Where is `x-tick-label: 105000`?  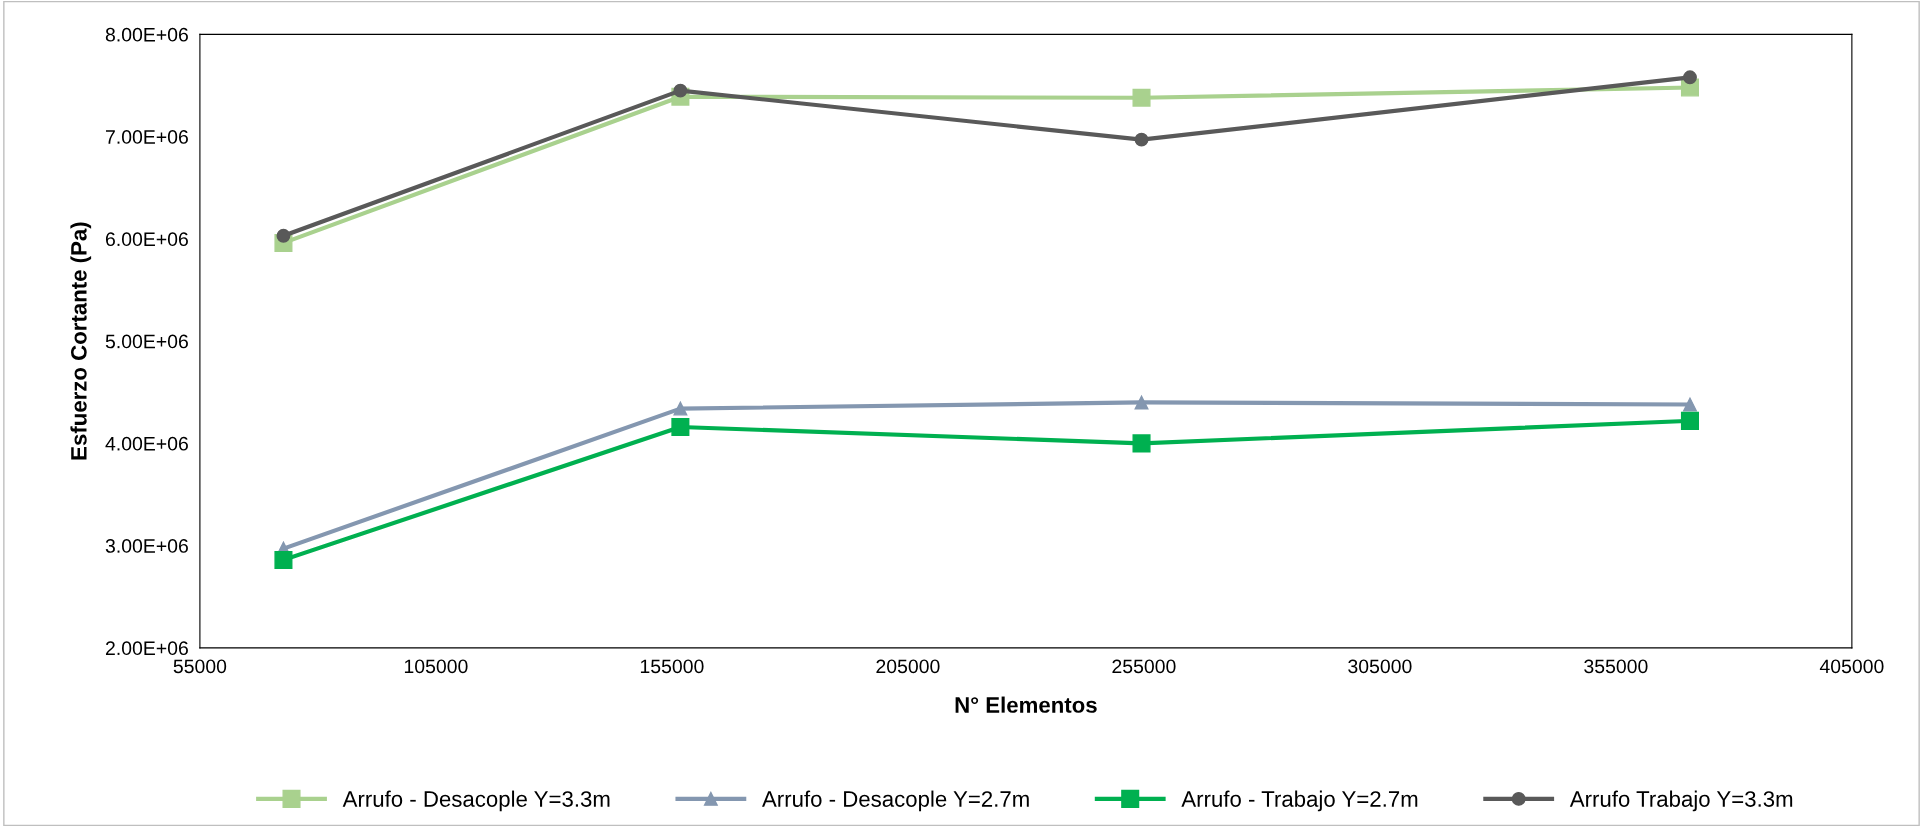
x-tick-label: 105000 is located at coordinates (436, 666).